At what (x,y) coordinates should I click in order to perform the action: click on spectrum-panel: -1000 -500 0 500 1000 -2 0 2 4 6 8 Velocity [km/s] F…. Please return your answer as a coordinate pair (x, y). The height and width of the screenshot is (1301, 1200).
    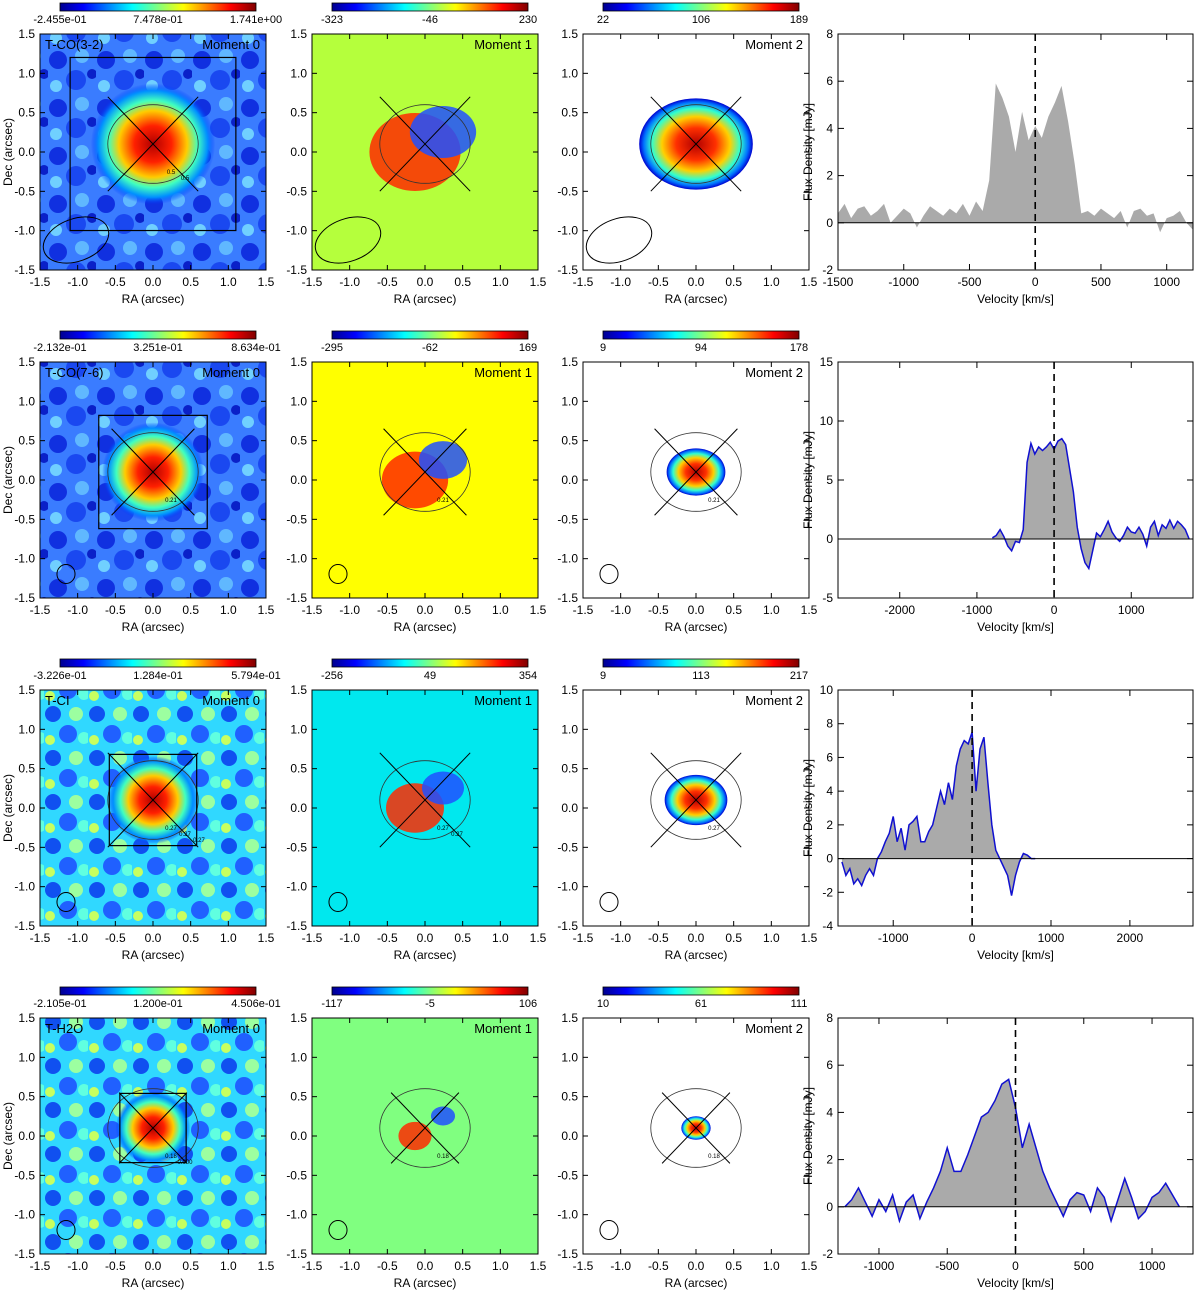
    Looking at the image, I should click on (997, 1150).